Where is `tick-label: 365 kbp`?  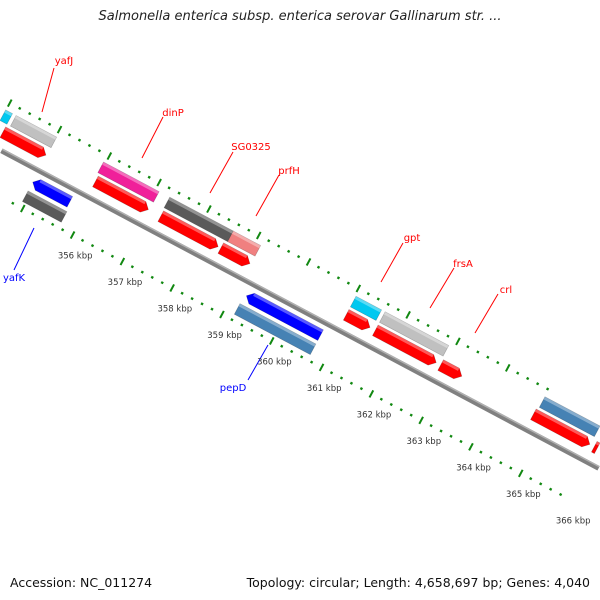
tick-label: 365 kbp is located at coordinates (523, 495).